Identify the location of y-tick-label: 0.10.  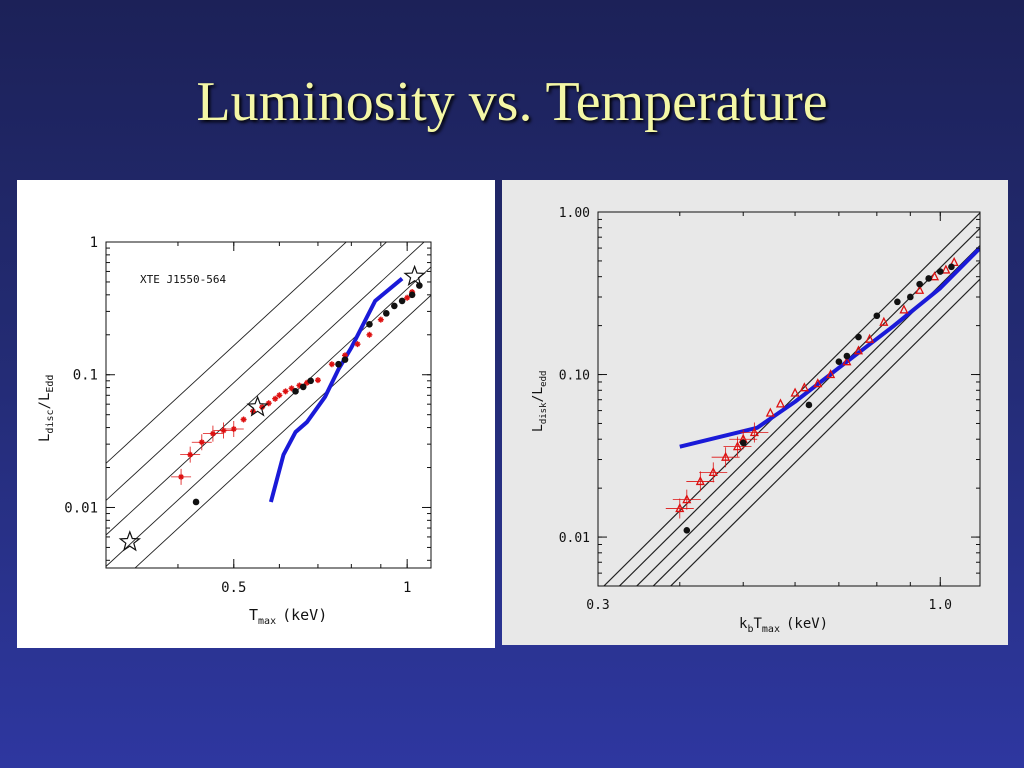
(574, 376).